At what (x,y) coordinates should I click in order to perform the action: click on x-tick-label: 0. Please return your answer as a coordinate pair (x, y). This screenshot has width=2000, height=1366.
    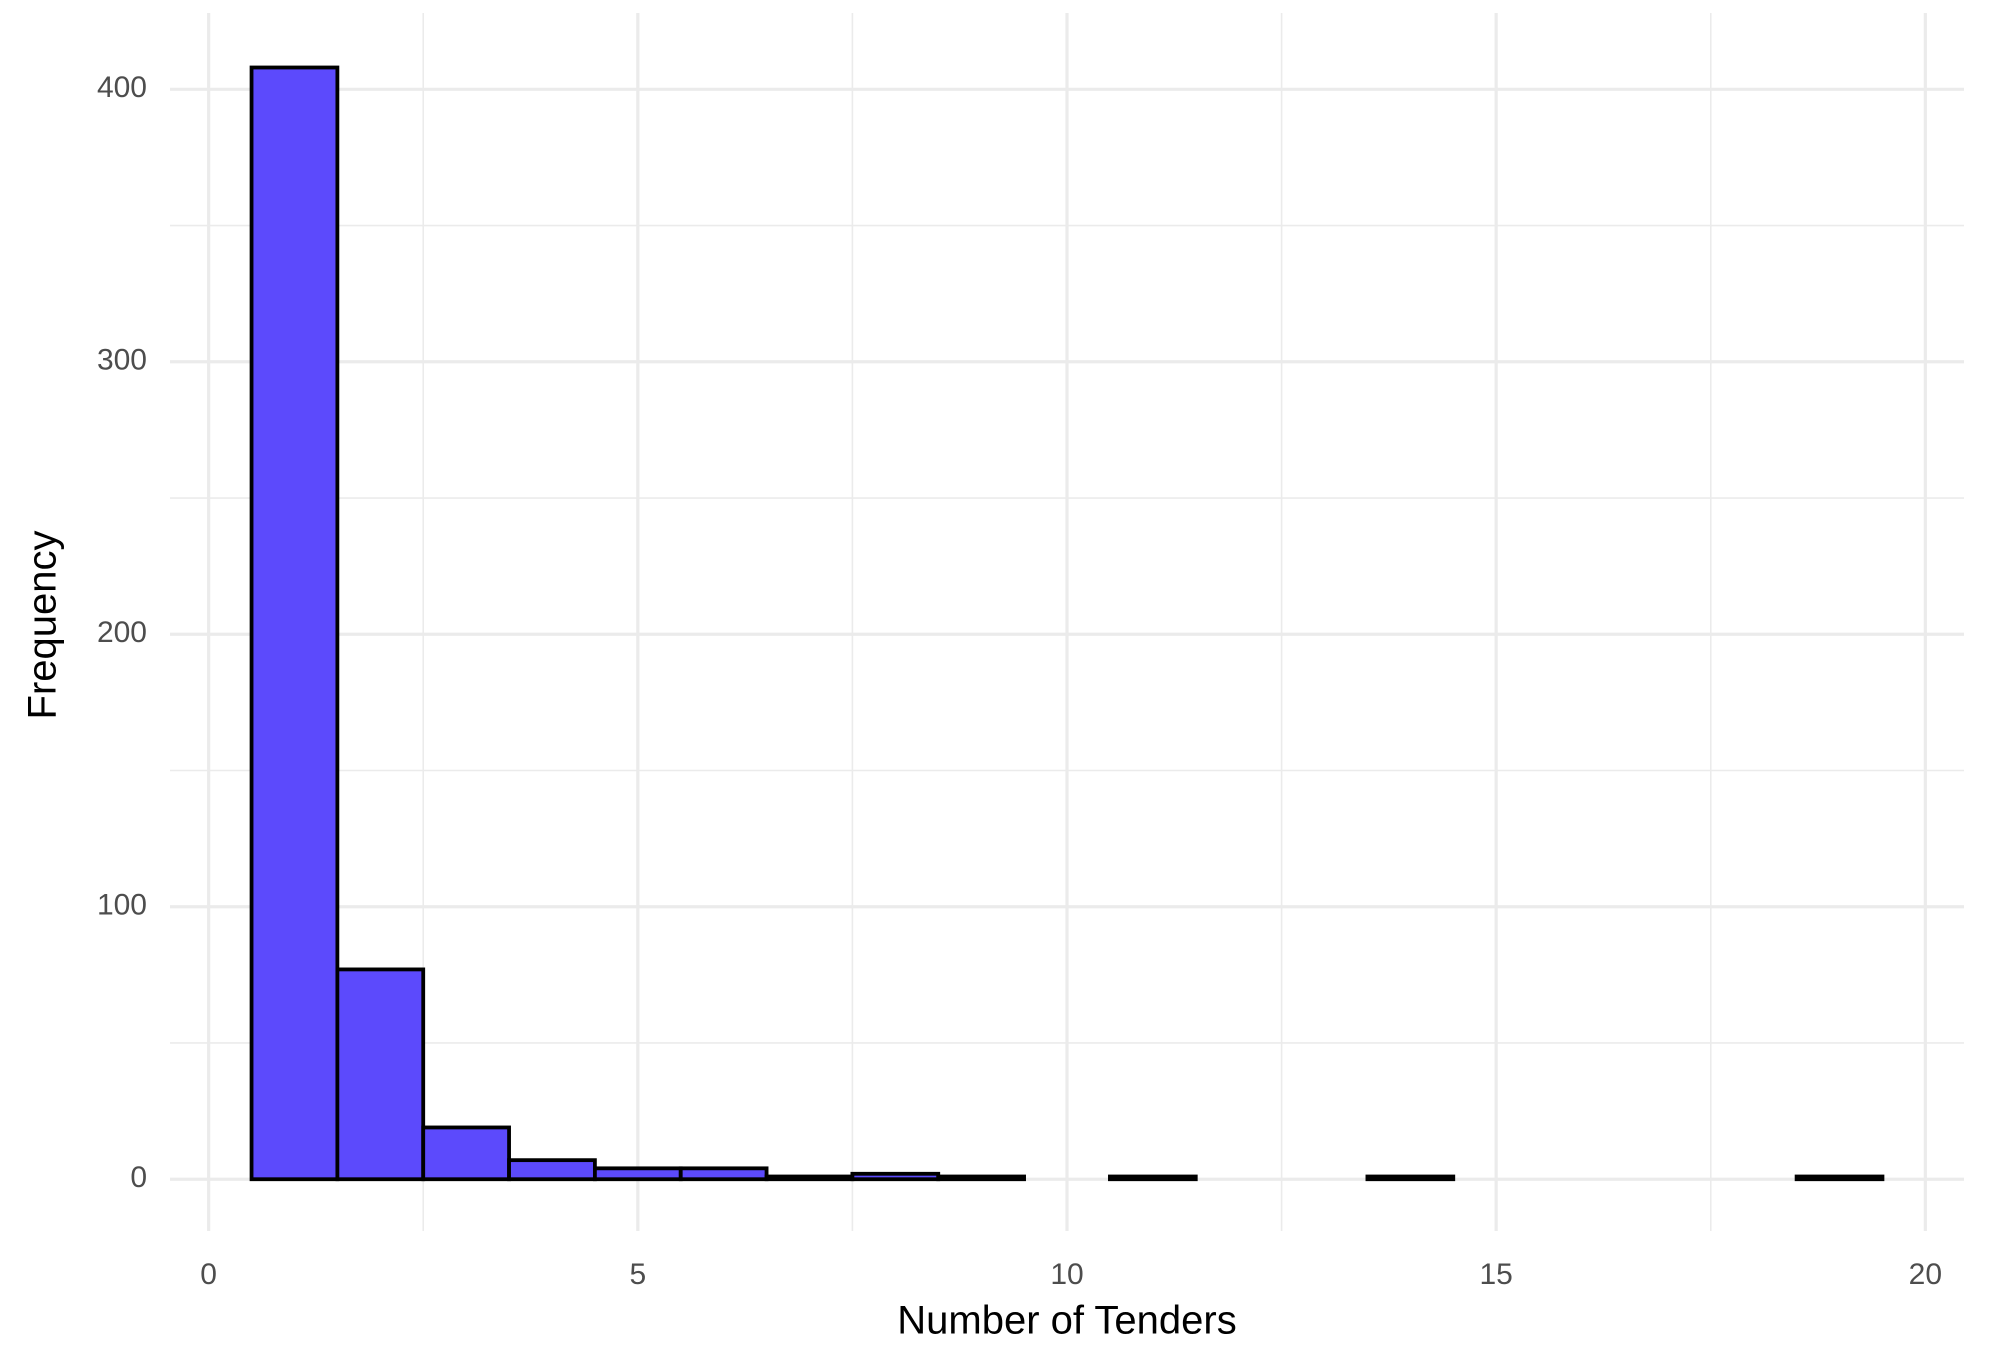
    Looking at the image, I should click on (208, 1274).